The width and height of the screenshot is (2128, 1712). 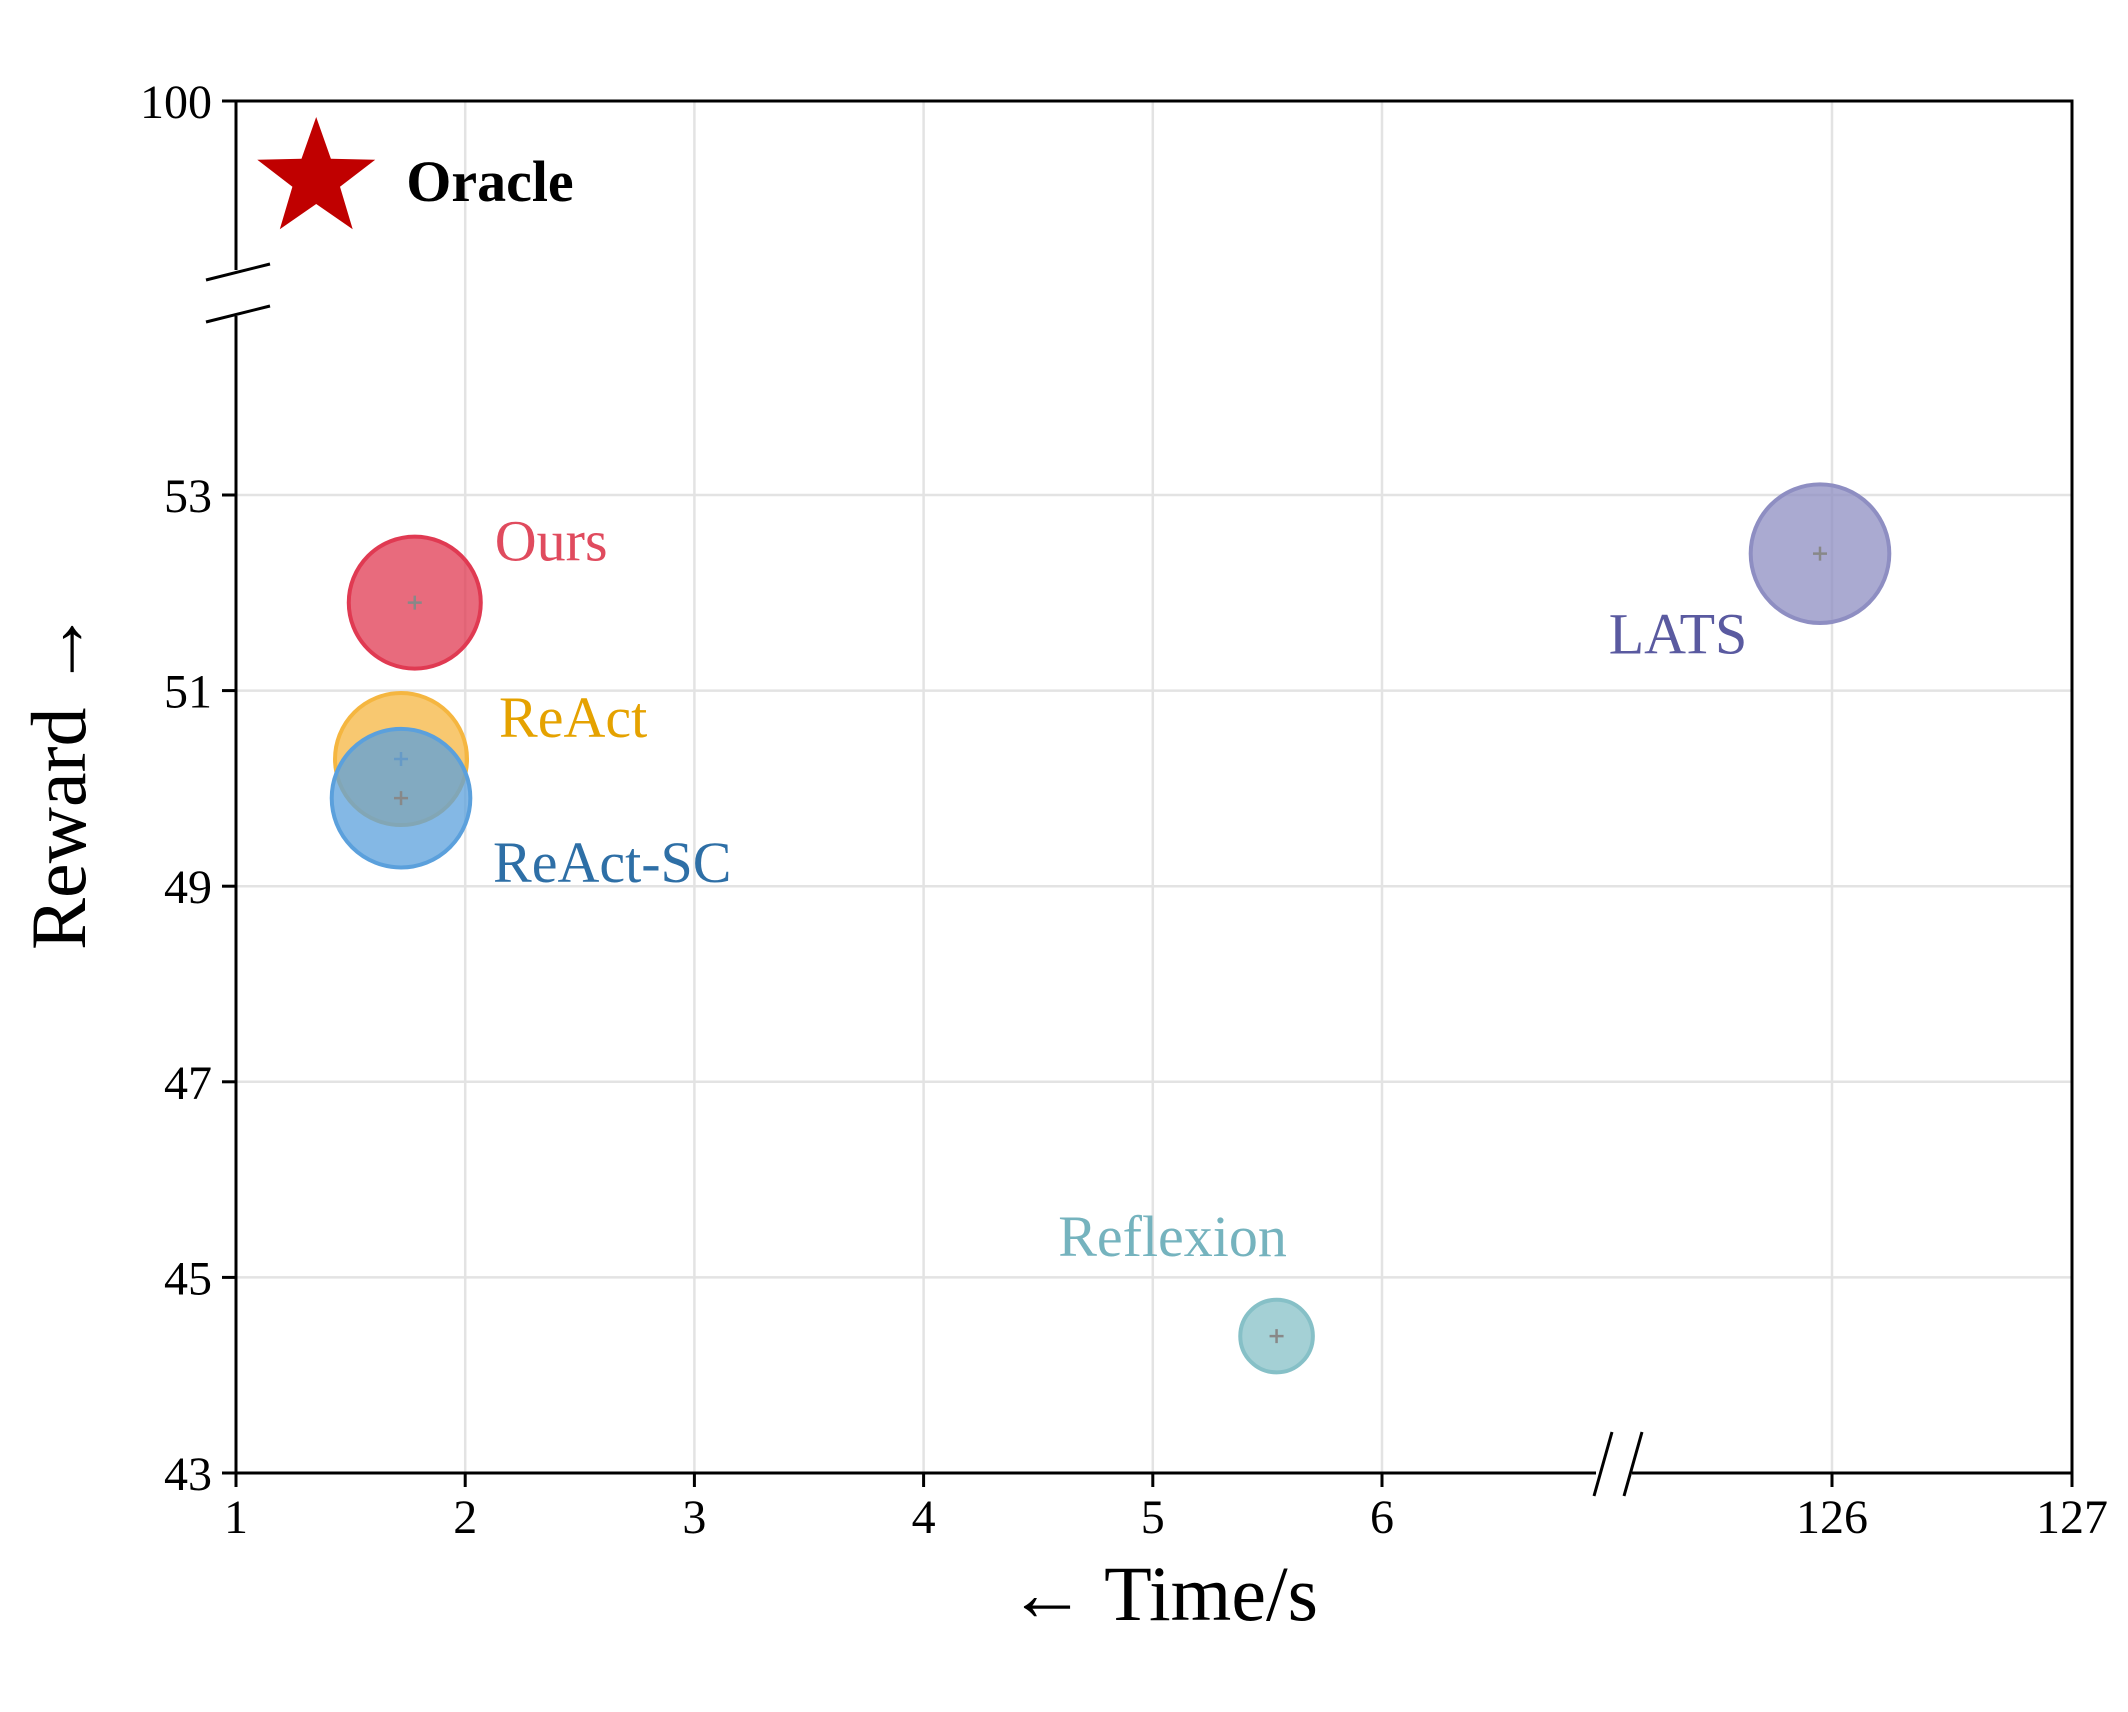 What do you see at coordinates (1832, 1517) in the screenshot?
I see `x-tick-label: 126` at bounding box center [1832, 1517].